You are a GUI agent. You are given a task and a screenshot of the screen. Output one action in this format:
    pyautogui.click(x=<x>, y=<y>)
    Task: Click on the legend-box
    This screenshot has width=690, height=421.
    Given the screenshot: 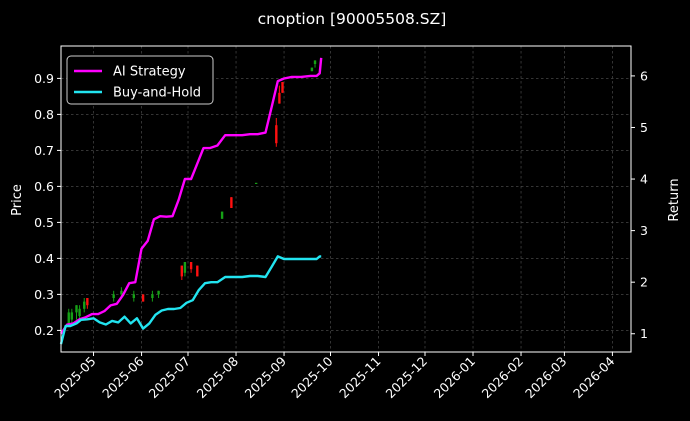 What is the action you would take?
    pyautogui.click(x=140, y=80)
    